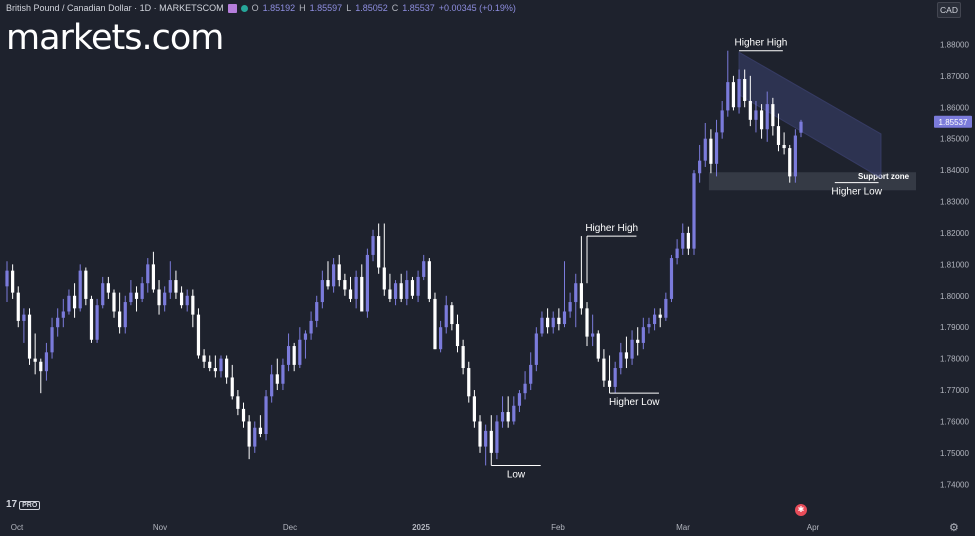 Image resolution: width=975 pixels, height=536 pixels. Describe the element at coordinates (255, 8) in the screenshot. I see `open-label: O` at that location.